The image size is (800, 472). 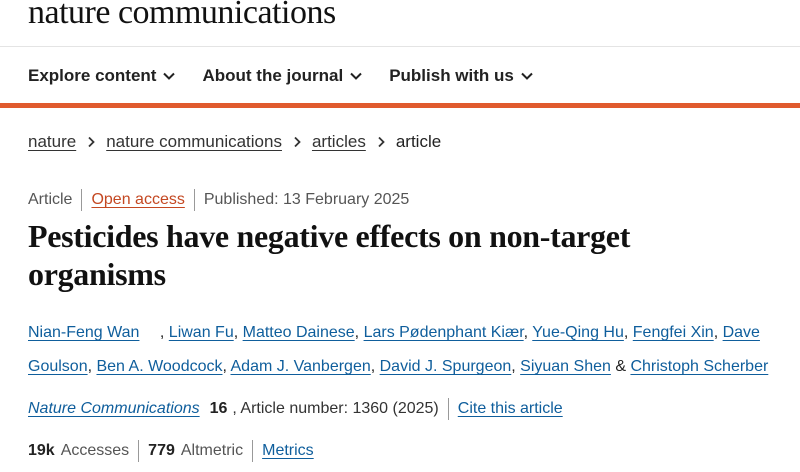 I want to click on nav-explore-content: Explore content, so click(x=102, y=76).